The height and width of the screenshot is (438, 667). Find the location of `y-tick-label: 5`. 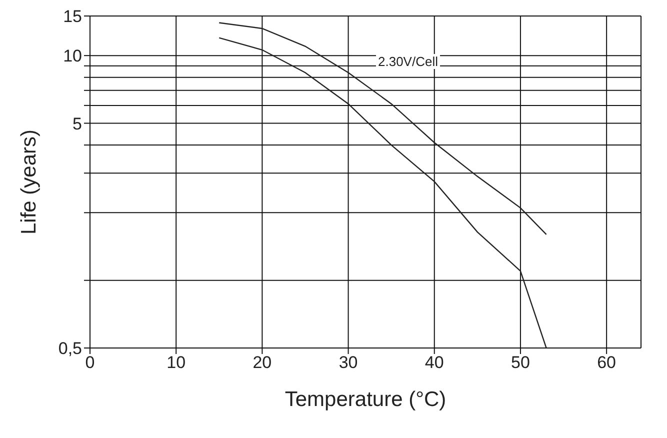

y-tick-label: 5 is located at coordinates (77, 124).